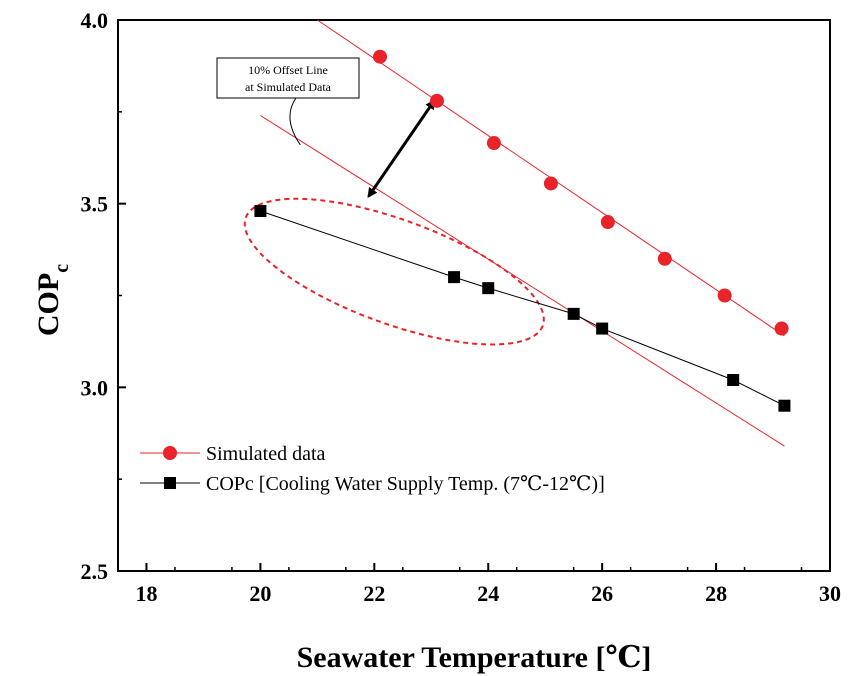 This screenshot has height=676, width=851. What do you see at coordinates (288, 87) in the screenshot?
I see `annotation-line-2: at Simulated Data` at bounding box center [288, 87].